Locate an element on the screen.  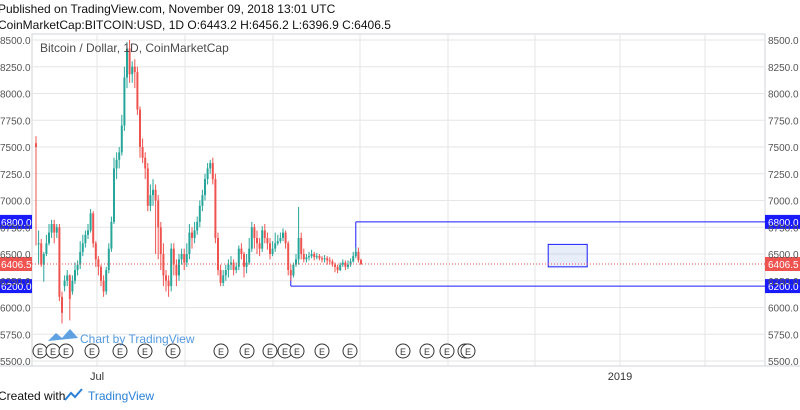
y-tick-label-right: 5750.0 is located at coordinates (783, 335).